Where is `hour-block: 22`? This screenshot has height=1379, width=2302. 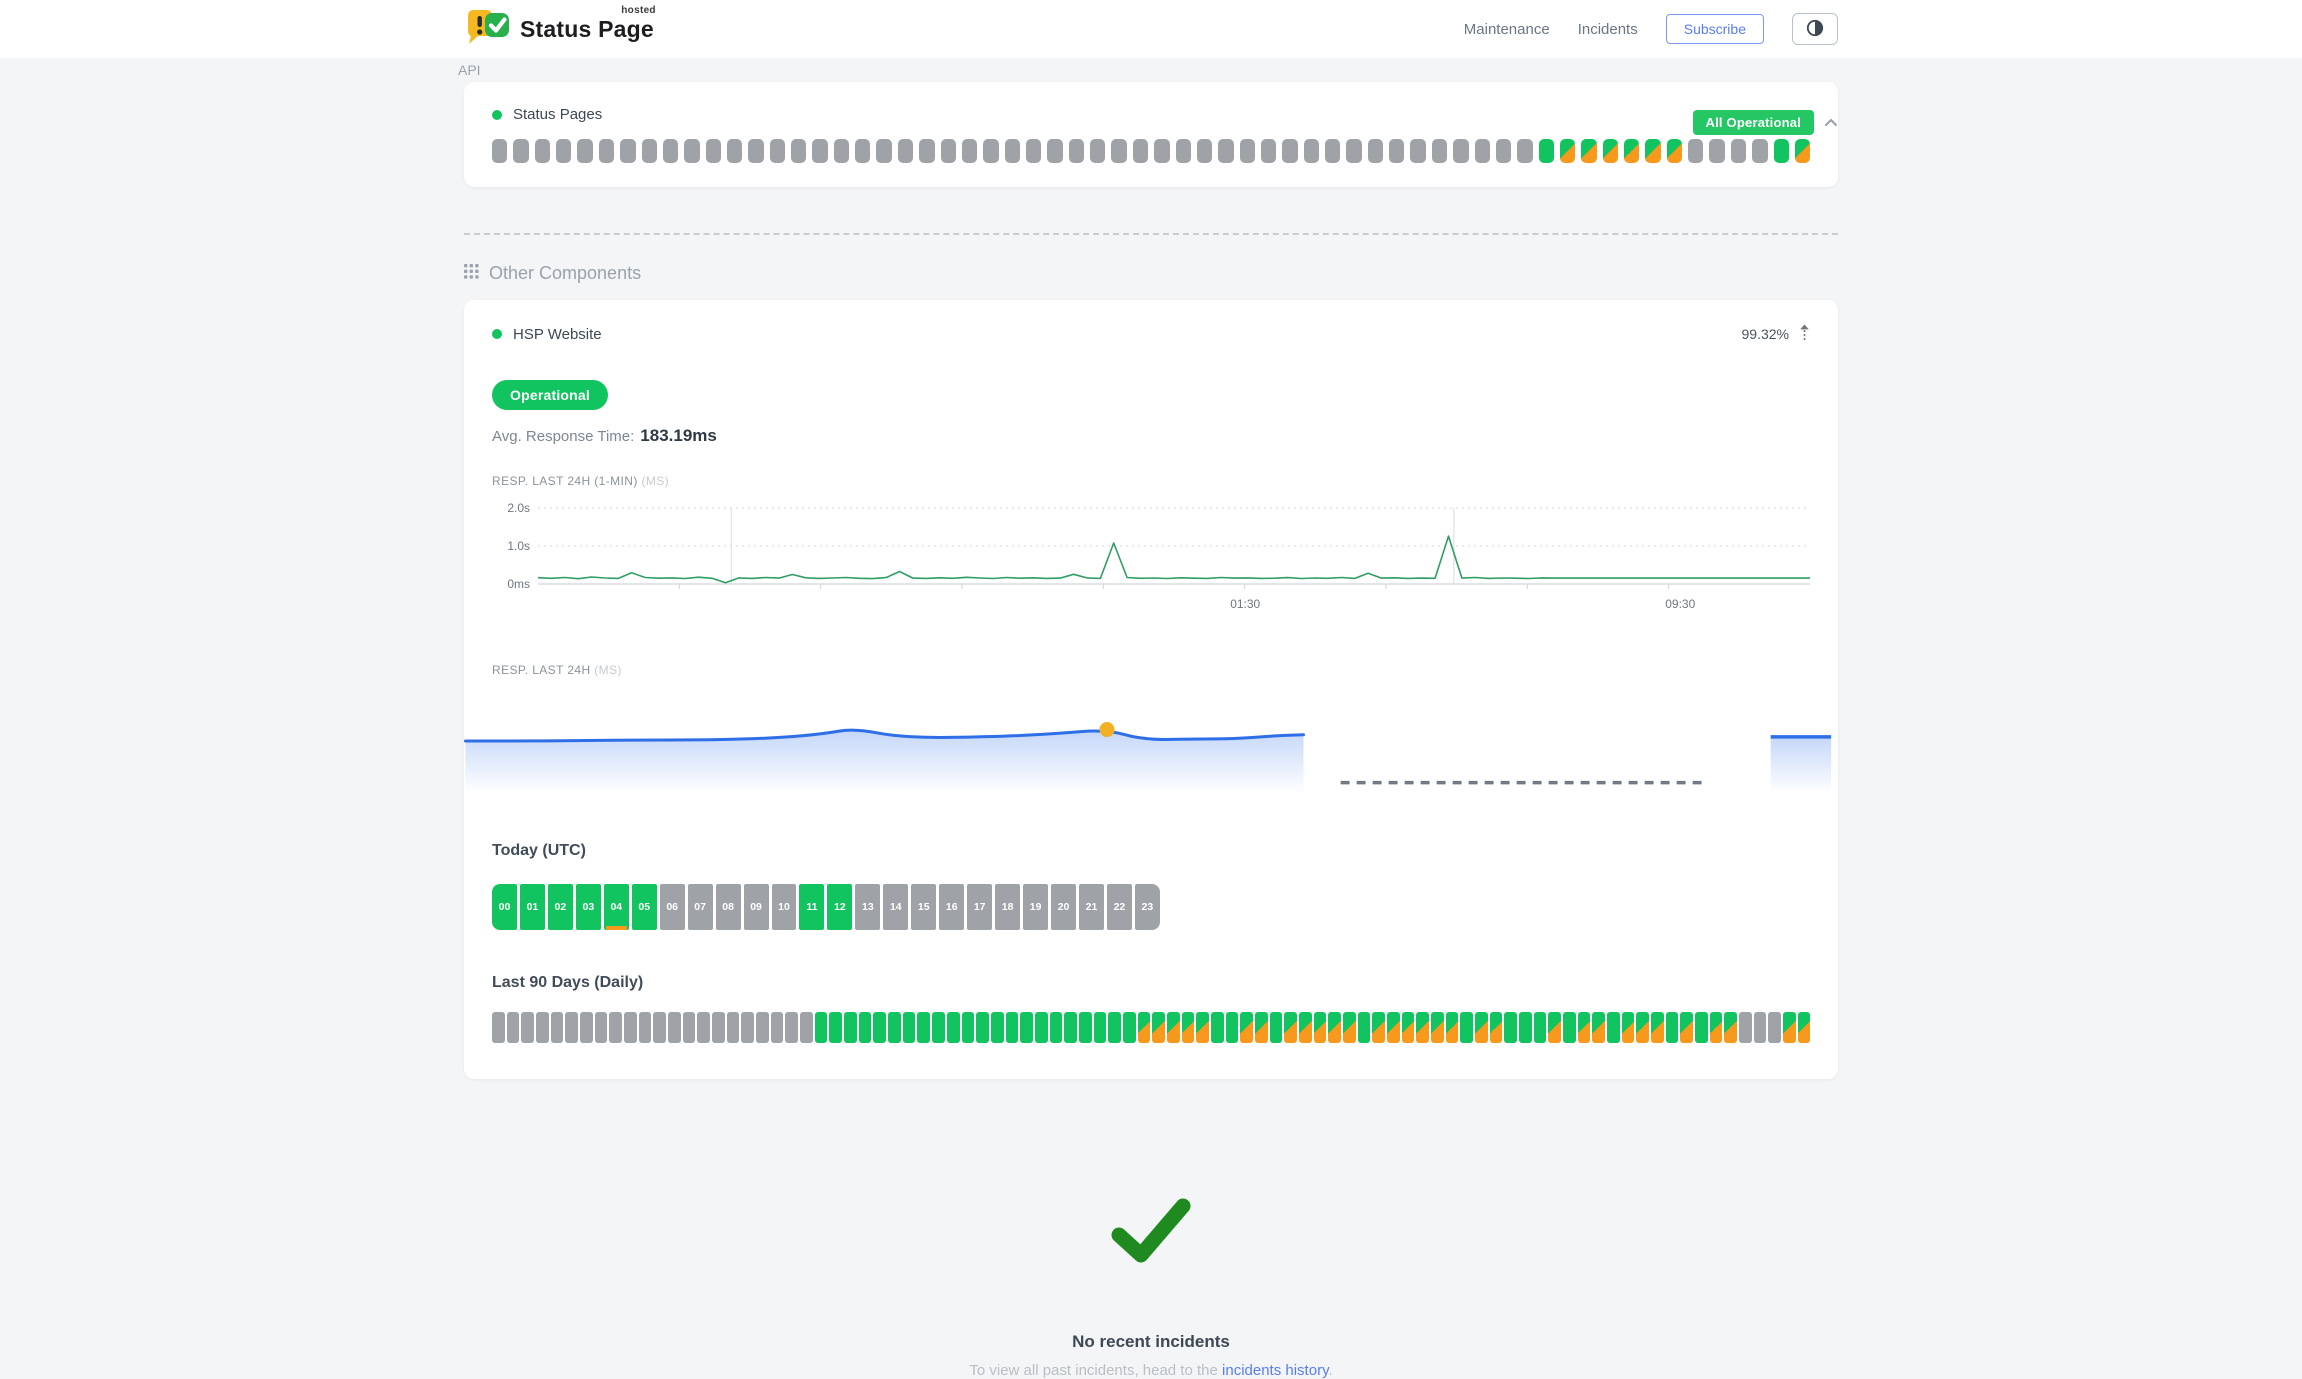 hour-block: 22 is located at coordinates (1119, 907).